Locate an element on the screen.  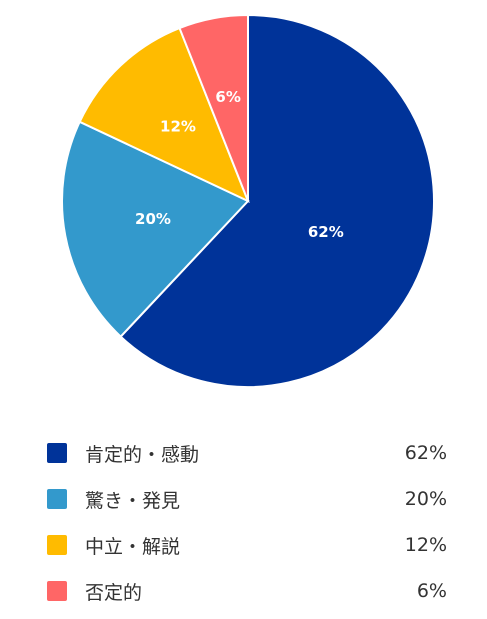
slice-value-label: 12% is located at coordinates (178, 126).